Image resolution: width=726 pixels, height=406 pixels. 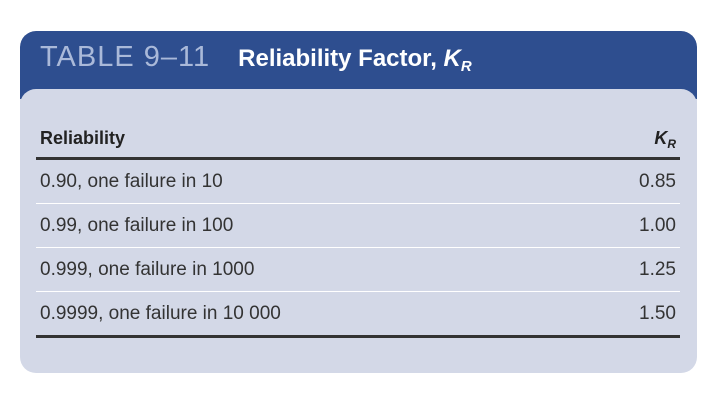 I want to click on column-header-reliability: Reliability, so click(x=309, y=139).